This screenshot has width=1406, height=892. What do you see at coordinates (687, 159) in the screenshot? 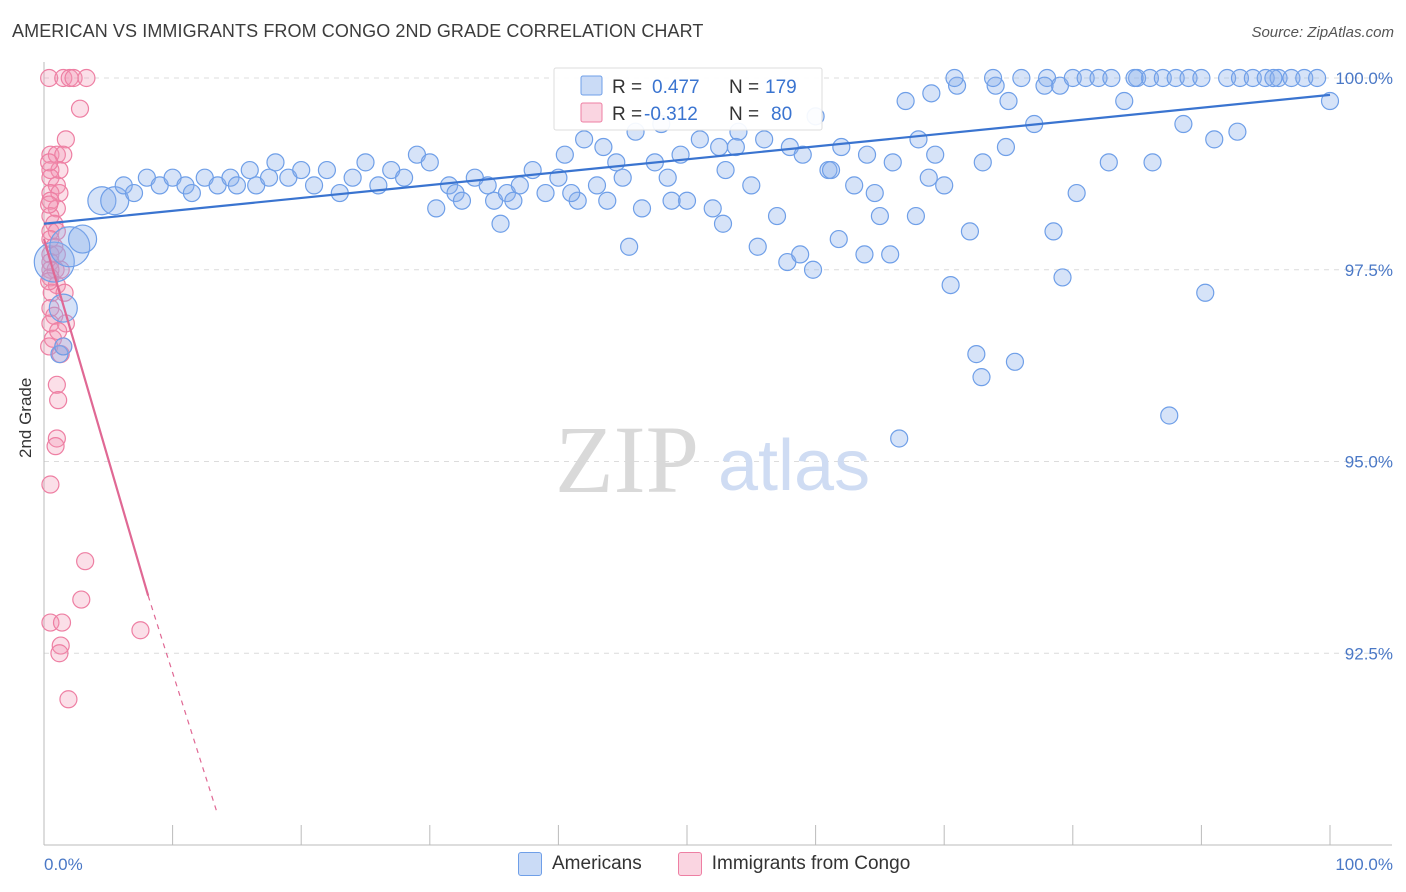
I see `americans-trendline` at bounding box center [687, 159].